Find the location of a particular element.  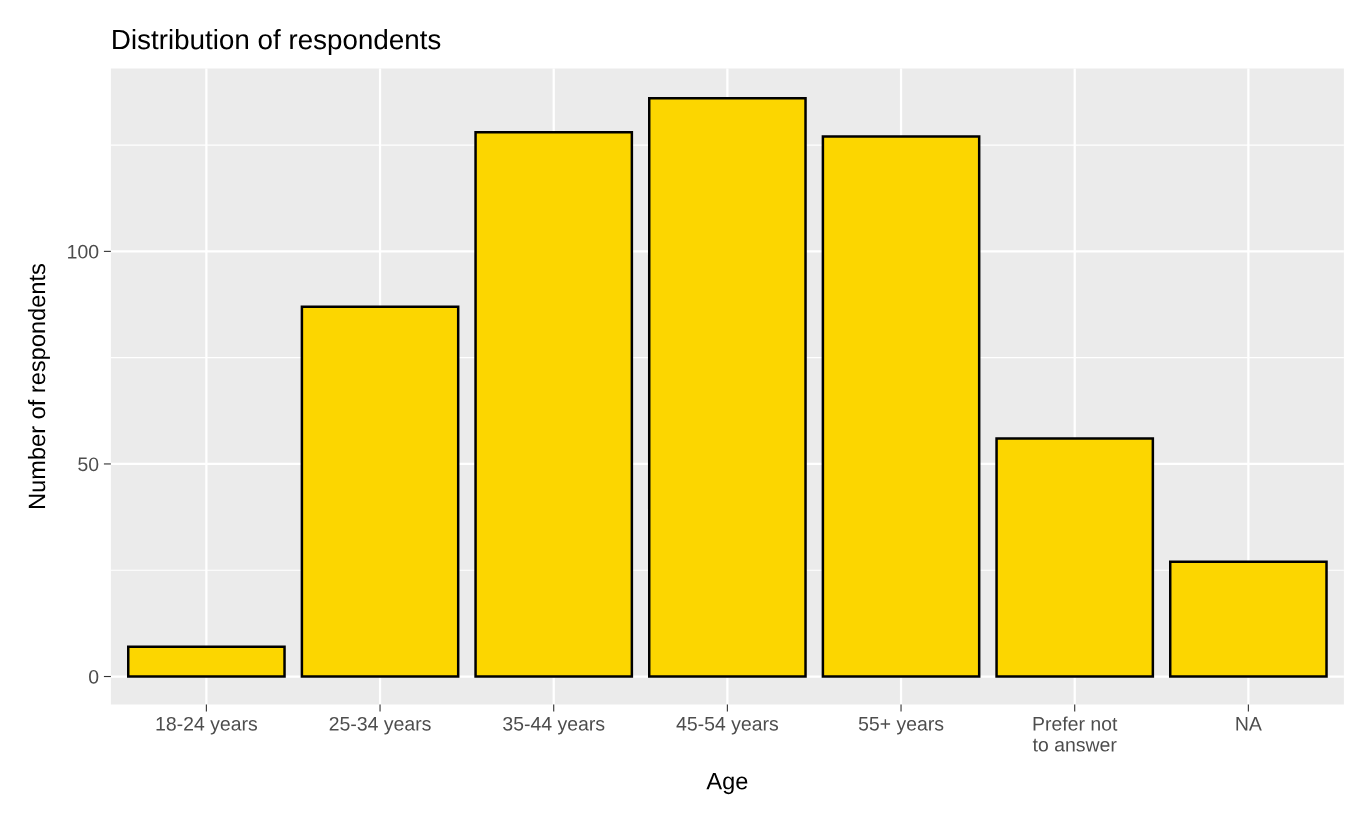

x-tick-label: 45-54 years is located at coordinates (727, 726).